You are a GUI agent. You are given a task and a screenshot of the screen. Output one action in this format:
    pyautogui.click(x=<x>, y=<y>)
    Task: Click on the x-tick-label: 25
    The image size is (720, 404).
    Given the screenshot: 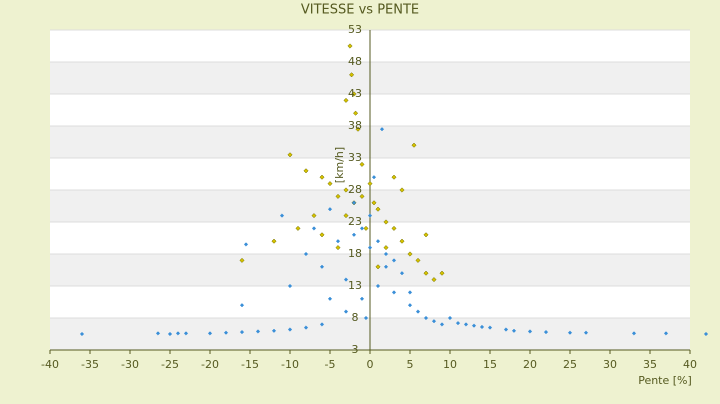 What is the action you would take?
    pyautogui.click(x=570, y=364)
    